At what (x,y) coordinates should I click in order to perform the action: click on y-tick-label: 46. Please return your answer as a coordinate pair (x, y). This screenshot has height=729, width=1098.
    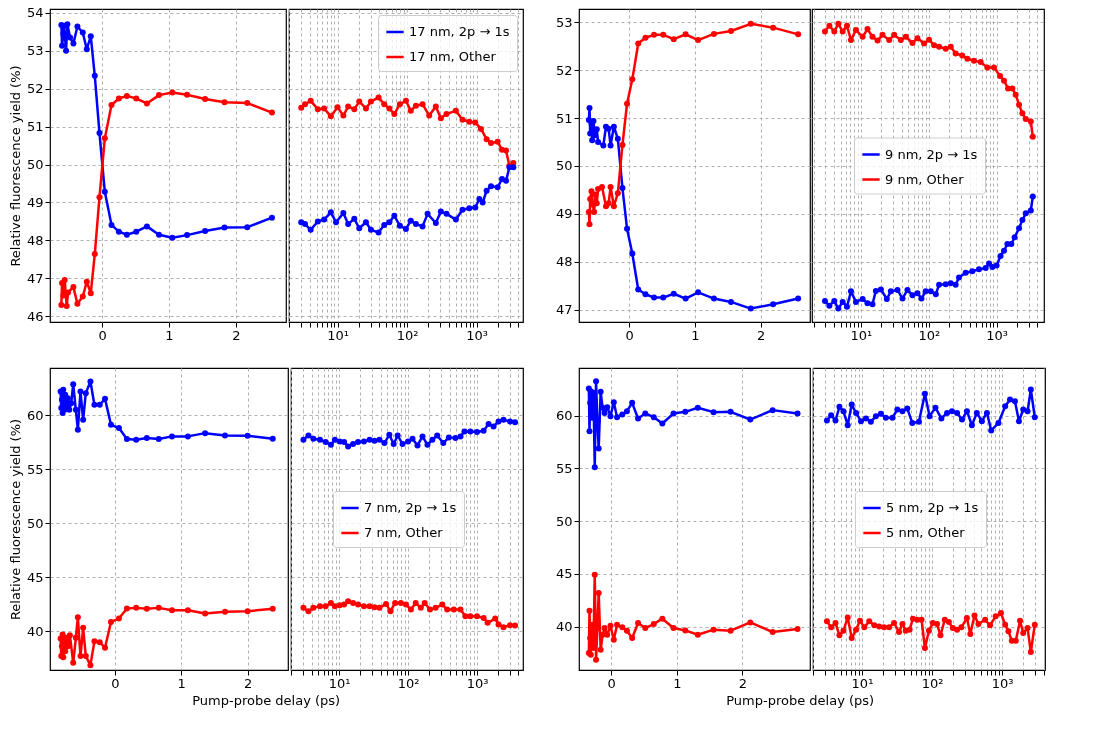
    Looking at the image, I should click on (35, 316).